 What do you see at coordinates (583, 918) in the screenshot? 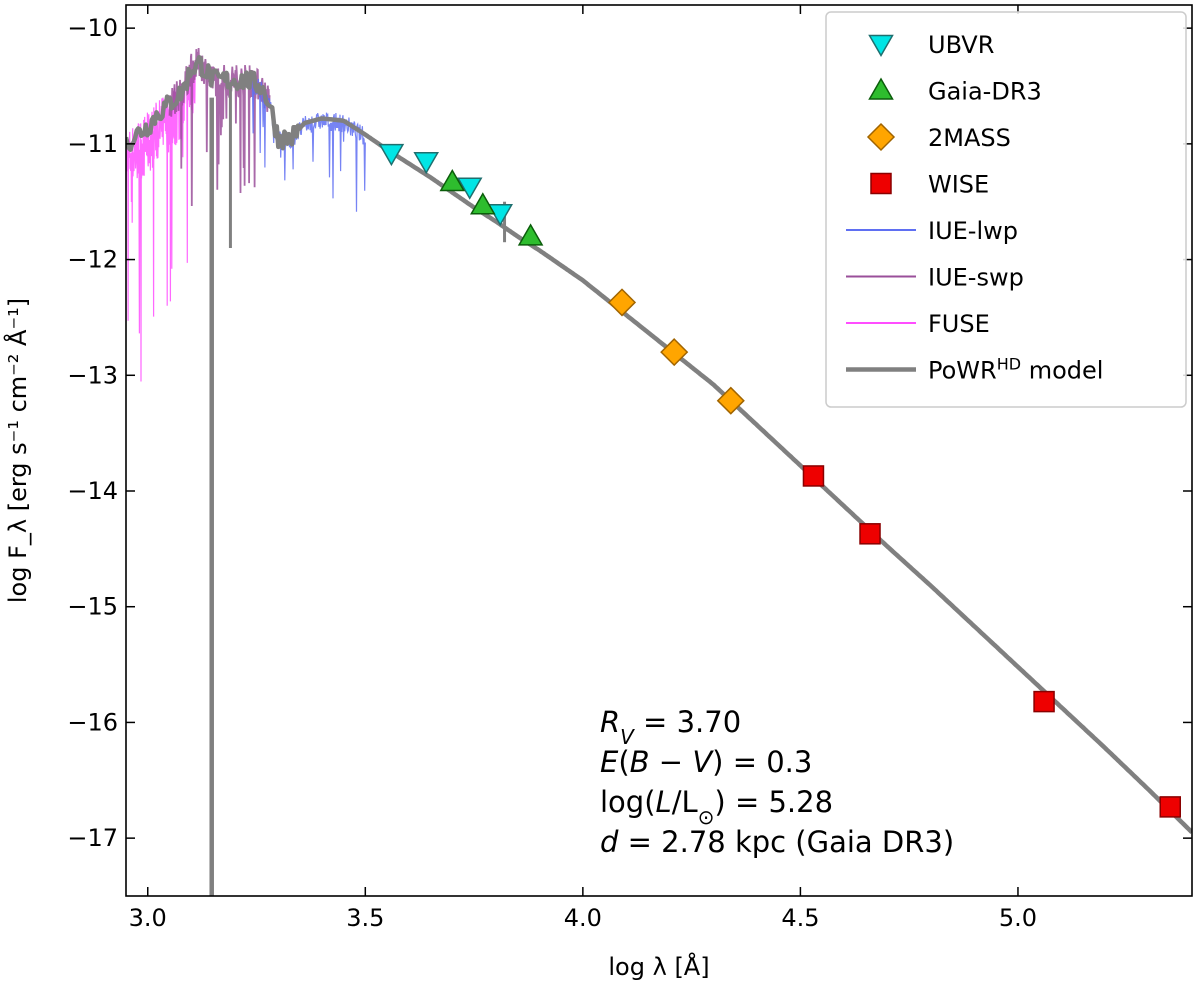
I see `x-tick-label: 4.0` at bounding box center [583, 918].